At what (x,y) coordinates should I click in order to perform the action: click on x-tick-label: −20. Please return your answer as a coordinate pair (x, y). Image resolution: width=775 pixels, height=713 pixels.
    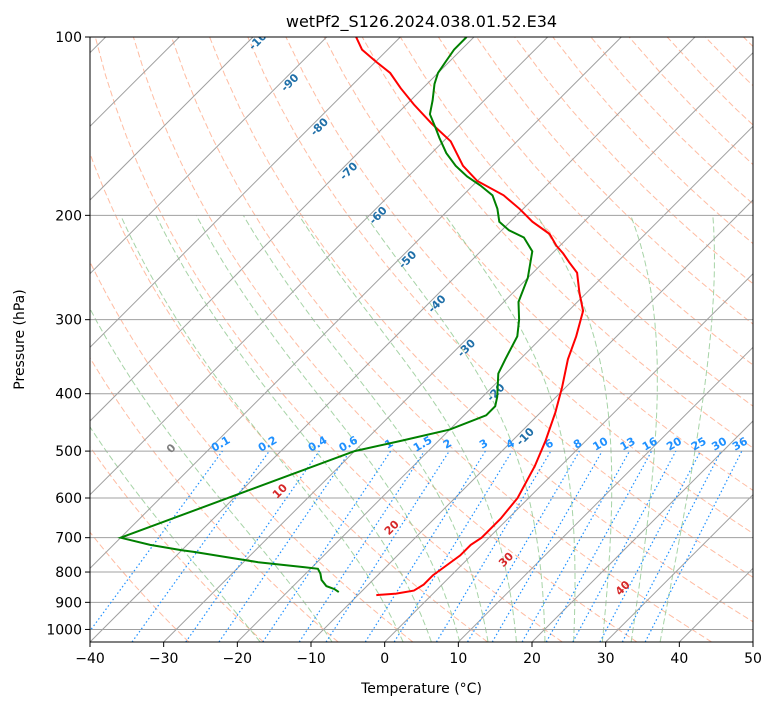
    Looking at the image, I should click on (238, 659).